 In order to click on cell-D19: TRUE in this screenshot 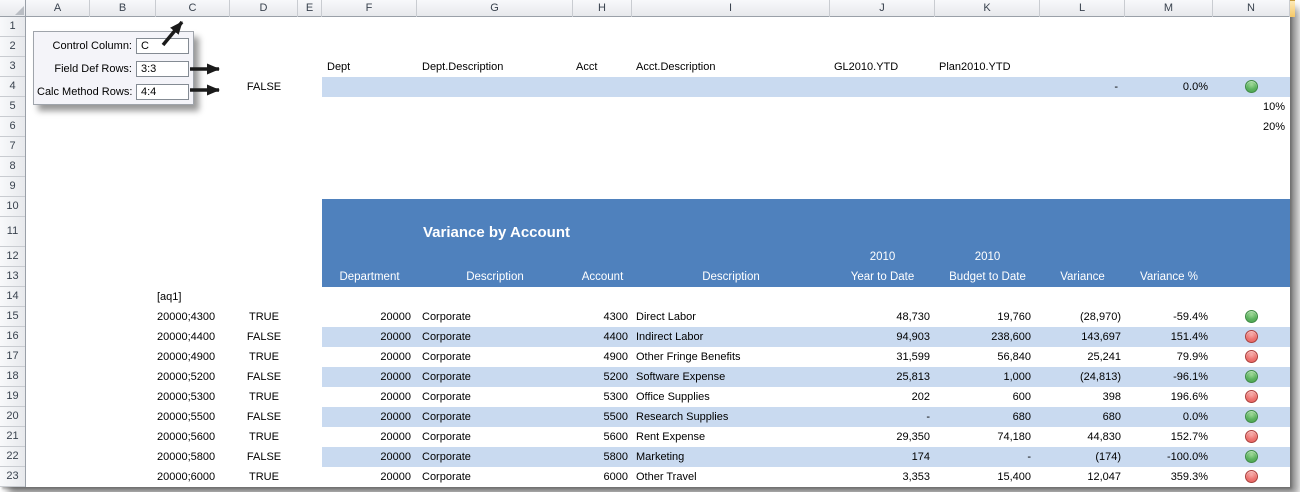, I will do `click(264, 397)`.